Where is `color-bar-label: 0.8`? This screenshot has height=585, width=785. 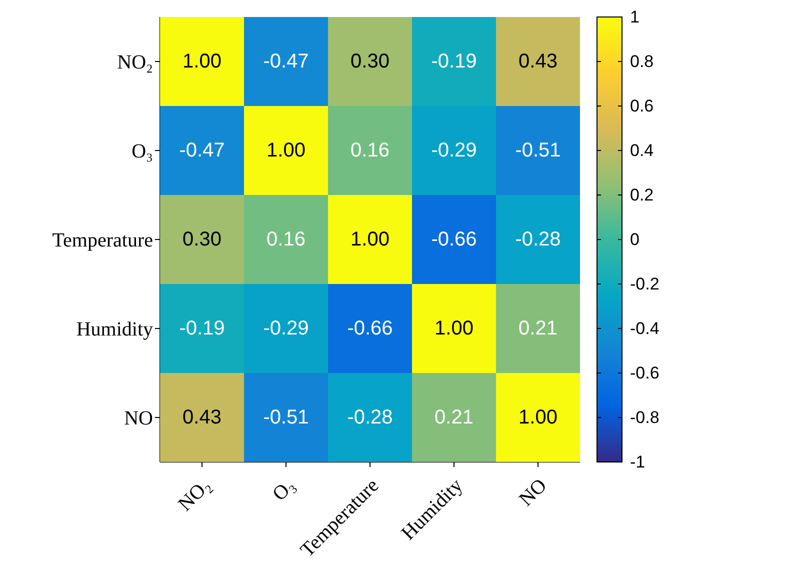
color-bar-label: 0.8 is located at coordinates (642, 61).